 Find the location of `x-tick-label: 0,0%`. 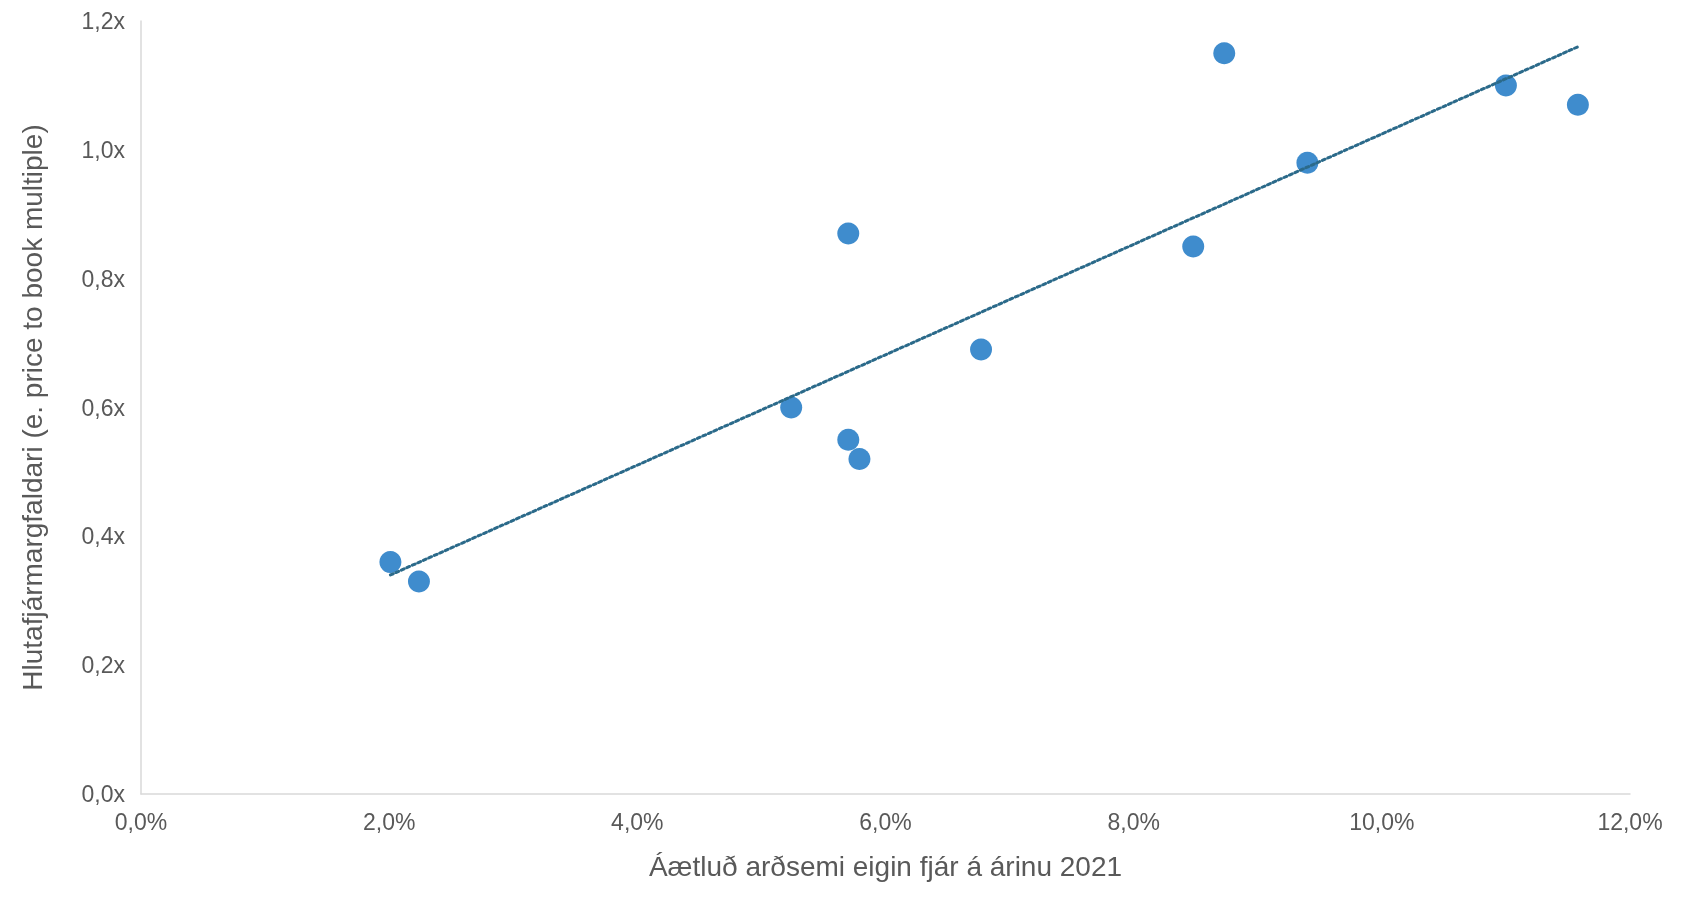

x-tick-label: 0,0% is located at coordinates (141, 821).